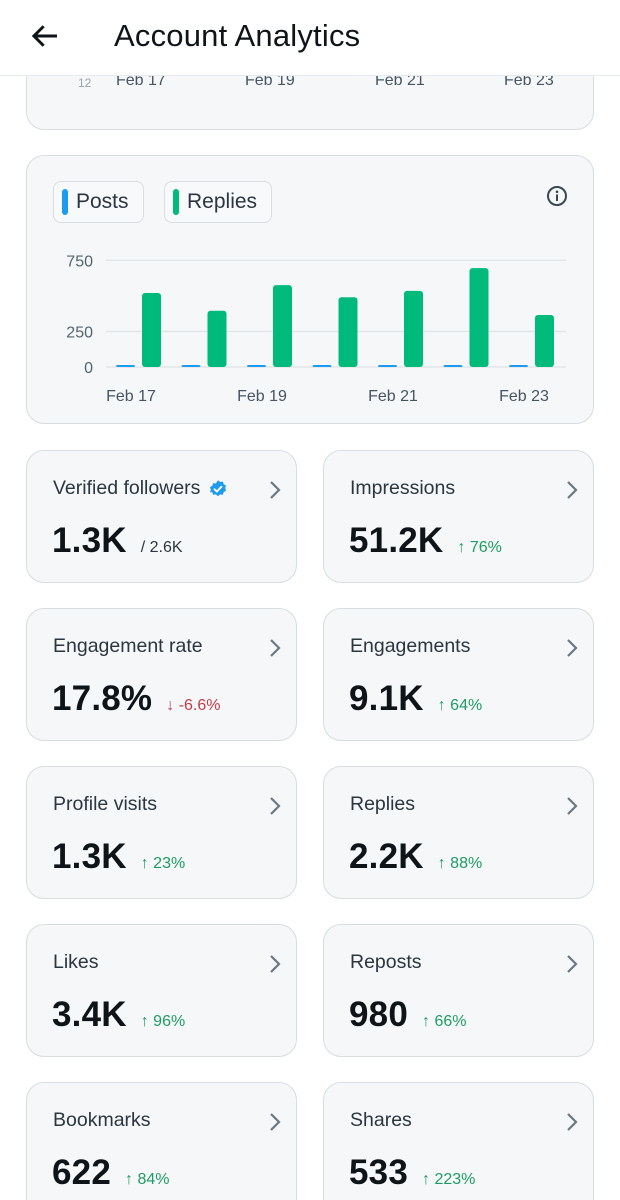 This screenshot has width=620, height=1200. What do you see at coordinates (458, 1141) in the screenshot?
I see `stat-card-shares: Shares 533 ↑ 223%` at bounding box center [458, 1141].